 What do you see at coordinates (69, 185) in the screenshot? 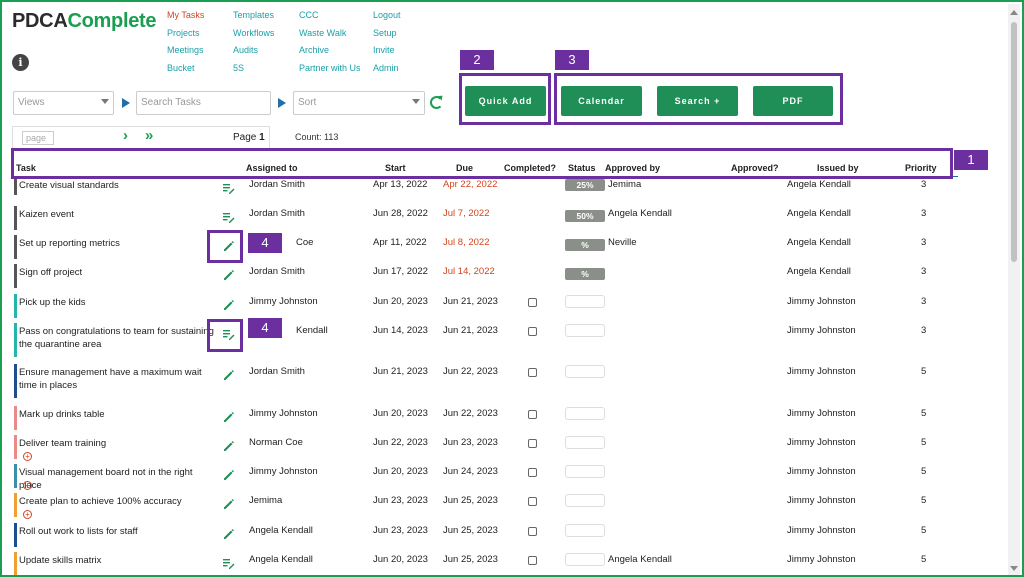
I see `task-name: Create visual standards` at bounding box center [69, 185].